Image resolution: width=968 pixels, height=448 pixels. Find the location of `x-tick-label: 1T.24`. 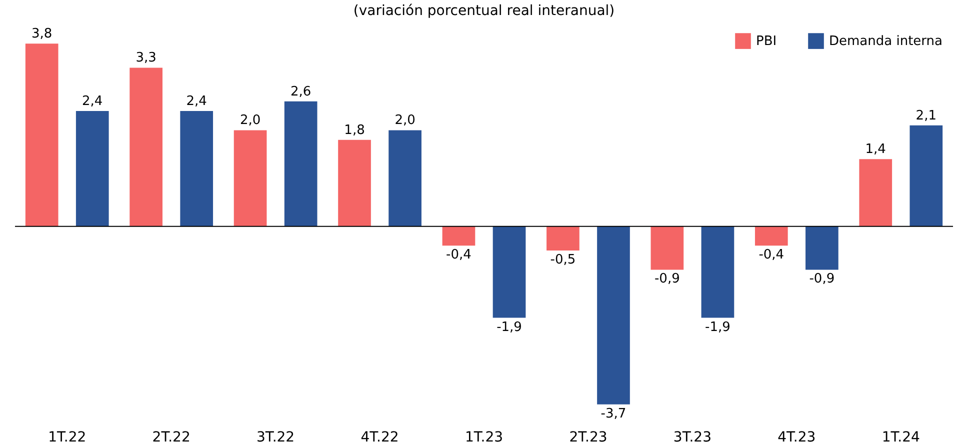

x-tick-label: 1T.24 is located at coordinates (901, 438).